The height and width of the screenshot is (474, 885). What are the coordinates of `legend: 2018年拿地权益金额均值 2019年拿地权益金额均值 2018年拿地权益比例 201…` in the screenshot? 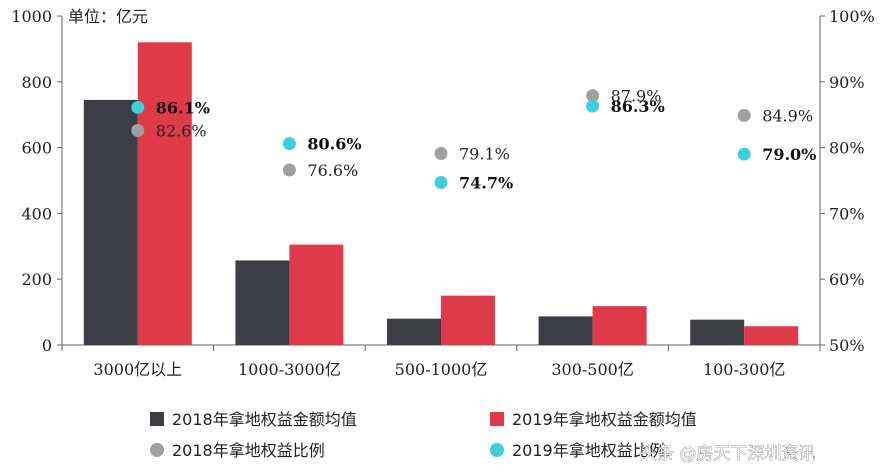 It's located at (423, 435).